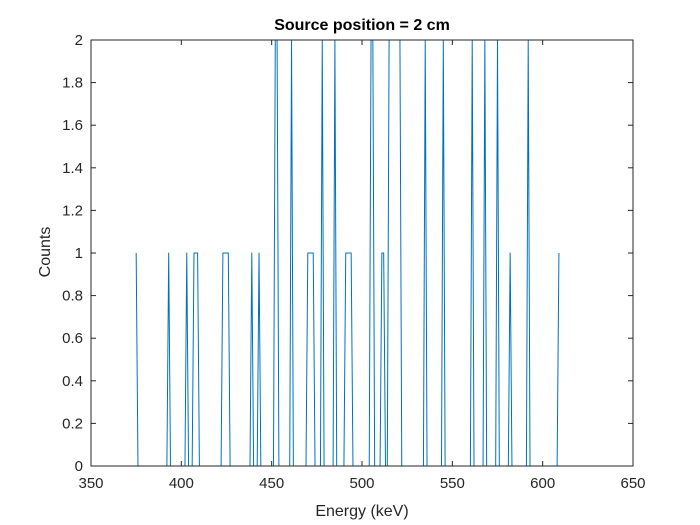  I want to click on x-tick-label: 400, so click(181, 483).